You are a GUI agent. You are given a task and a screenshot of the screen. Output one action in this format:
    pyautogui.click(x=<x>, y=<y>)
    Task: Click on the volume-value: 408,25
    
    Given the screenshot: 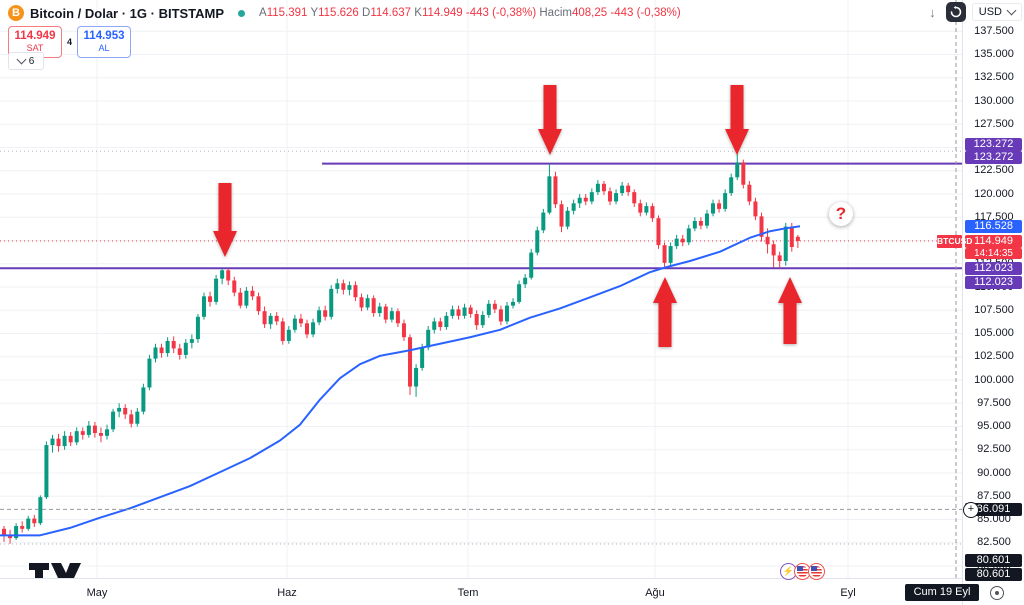 What is the action you would take?
    pyautogui.click(x=589, y=13)
    